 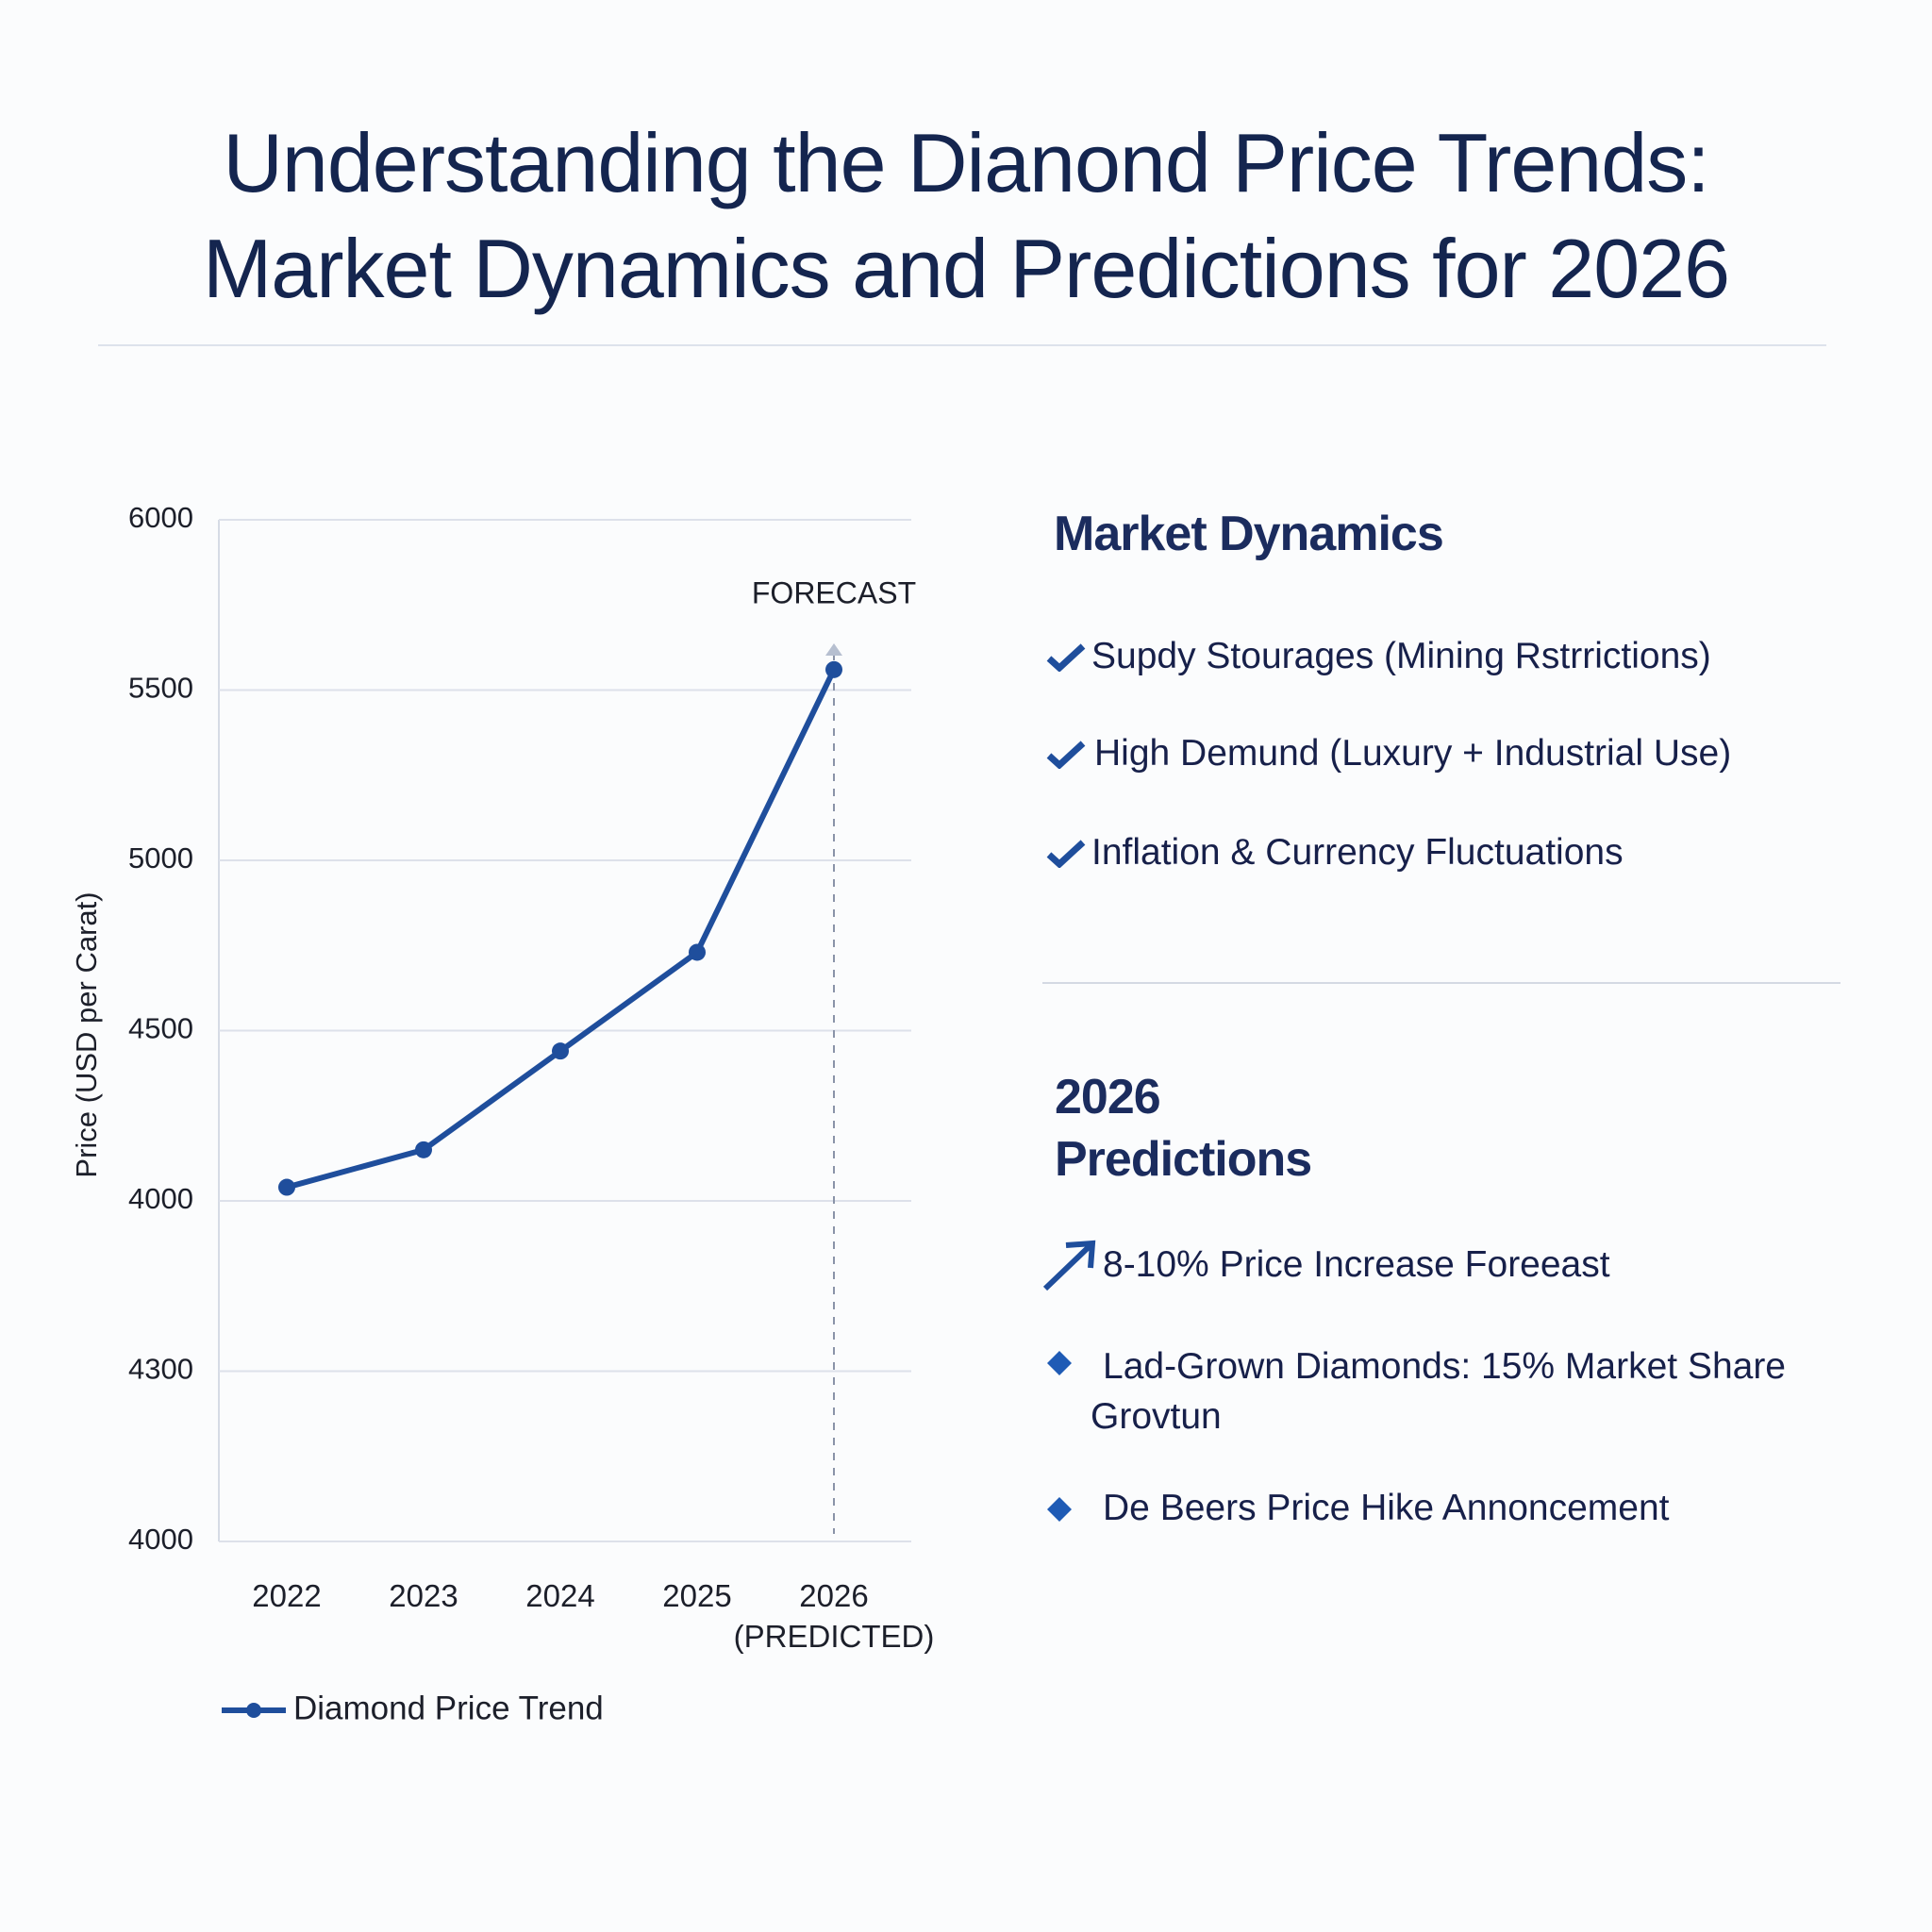 I want to click on x-tick-label: 2022, so click(x=287, y=1596).